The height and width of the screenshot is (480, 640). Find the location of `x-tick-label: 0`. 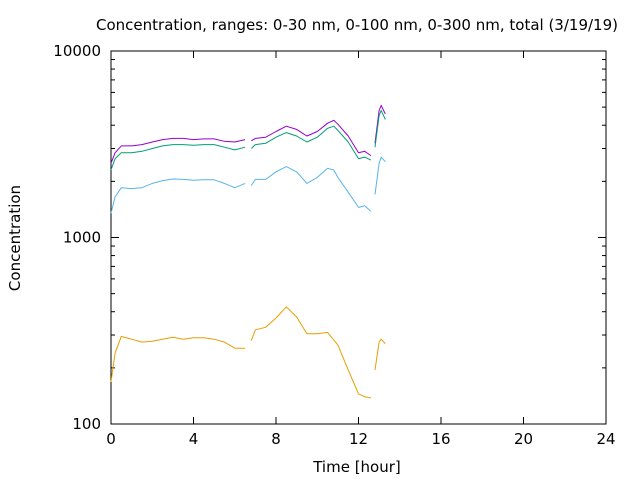

x-tick-label: 0 is located at coordinates (111, 439).